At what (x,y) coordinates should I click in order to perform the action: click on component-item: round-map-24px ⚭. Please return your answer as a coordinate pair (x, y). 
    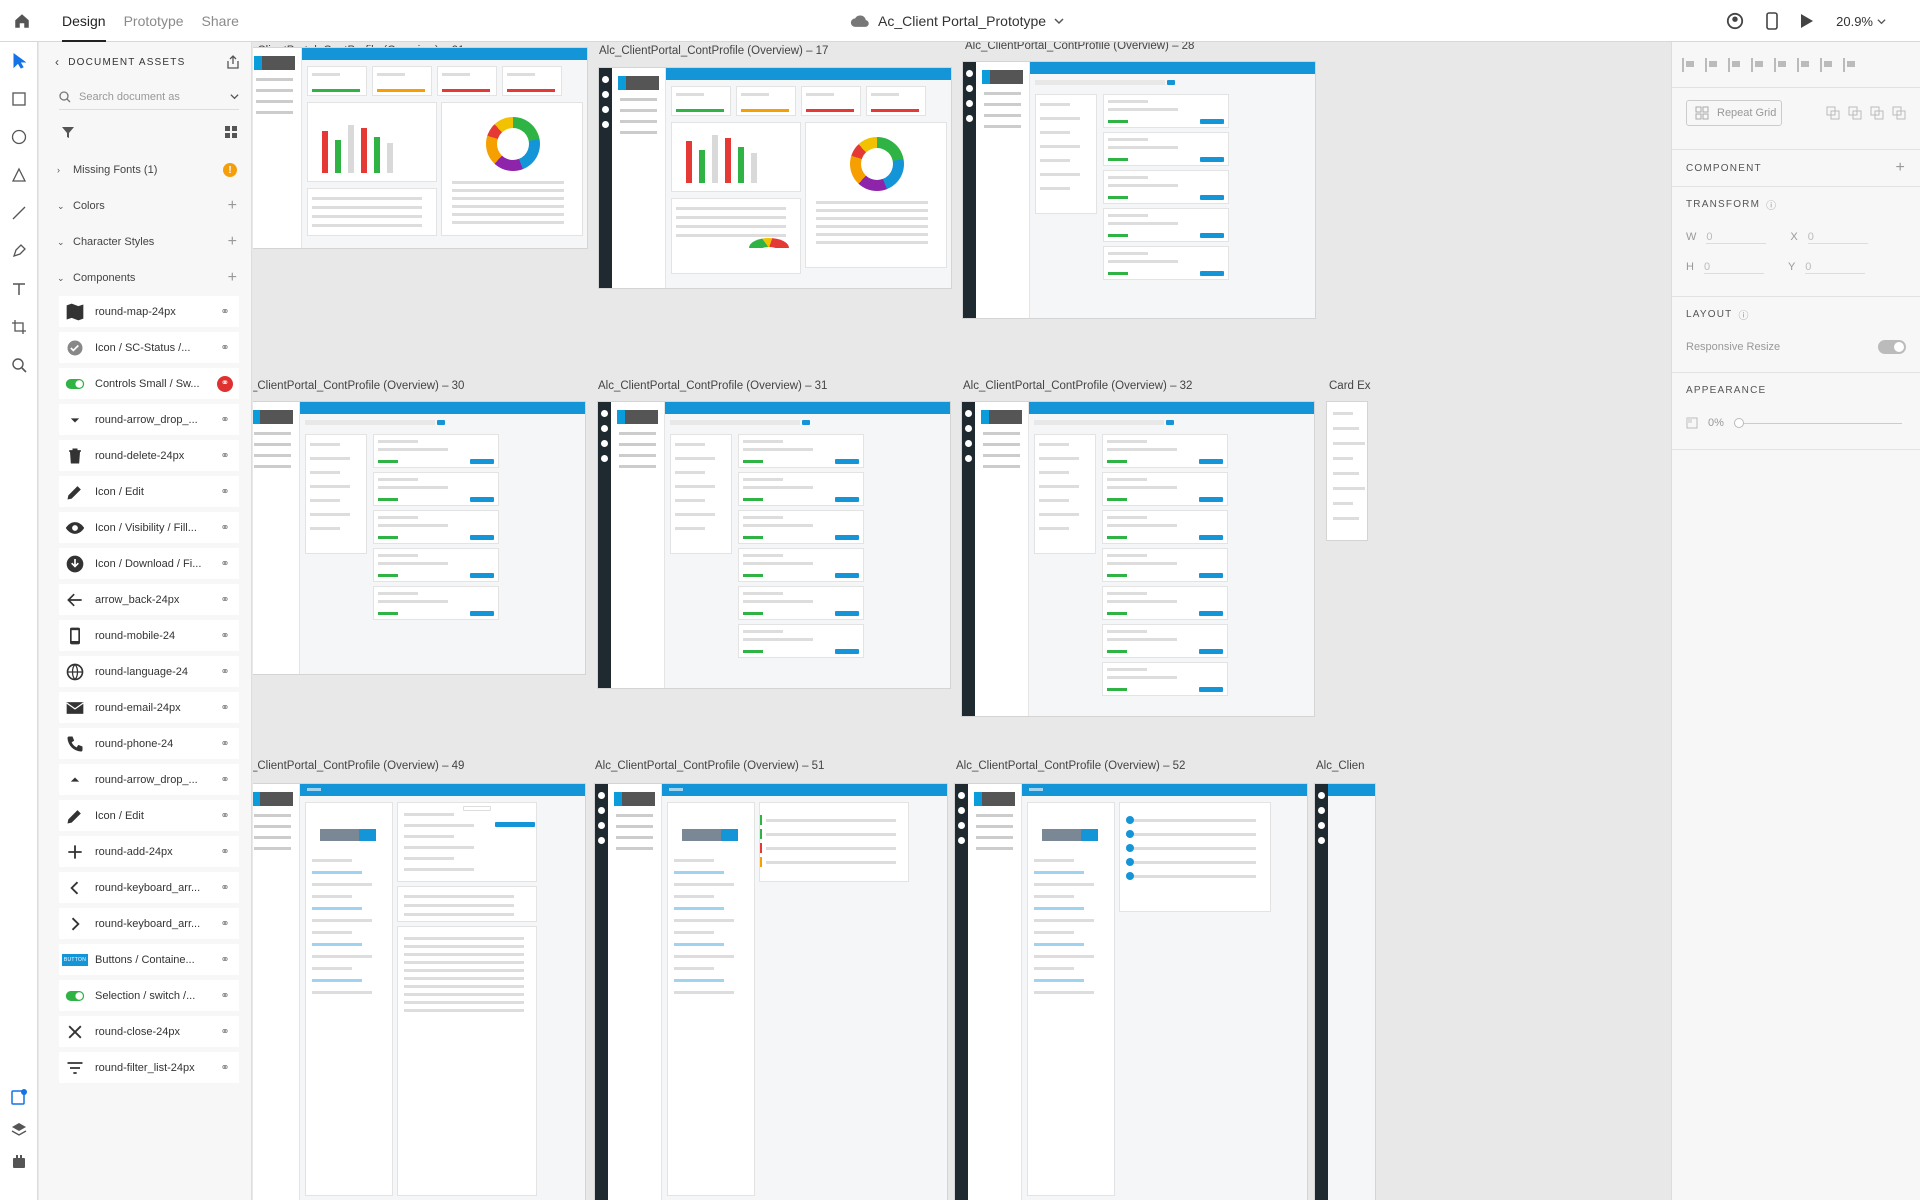
    Looking at the image, I should click on (149, 314).